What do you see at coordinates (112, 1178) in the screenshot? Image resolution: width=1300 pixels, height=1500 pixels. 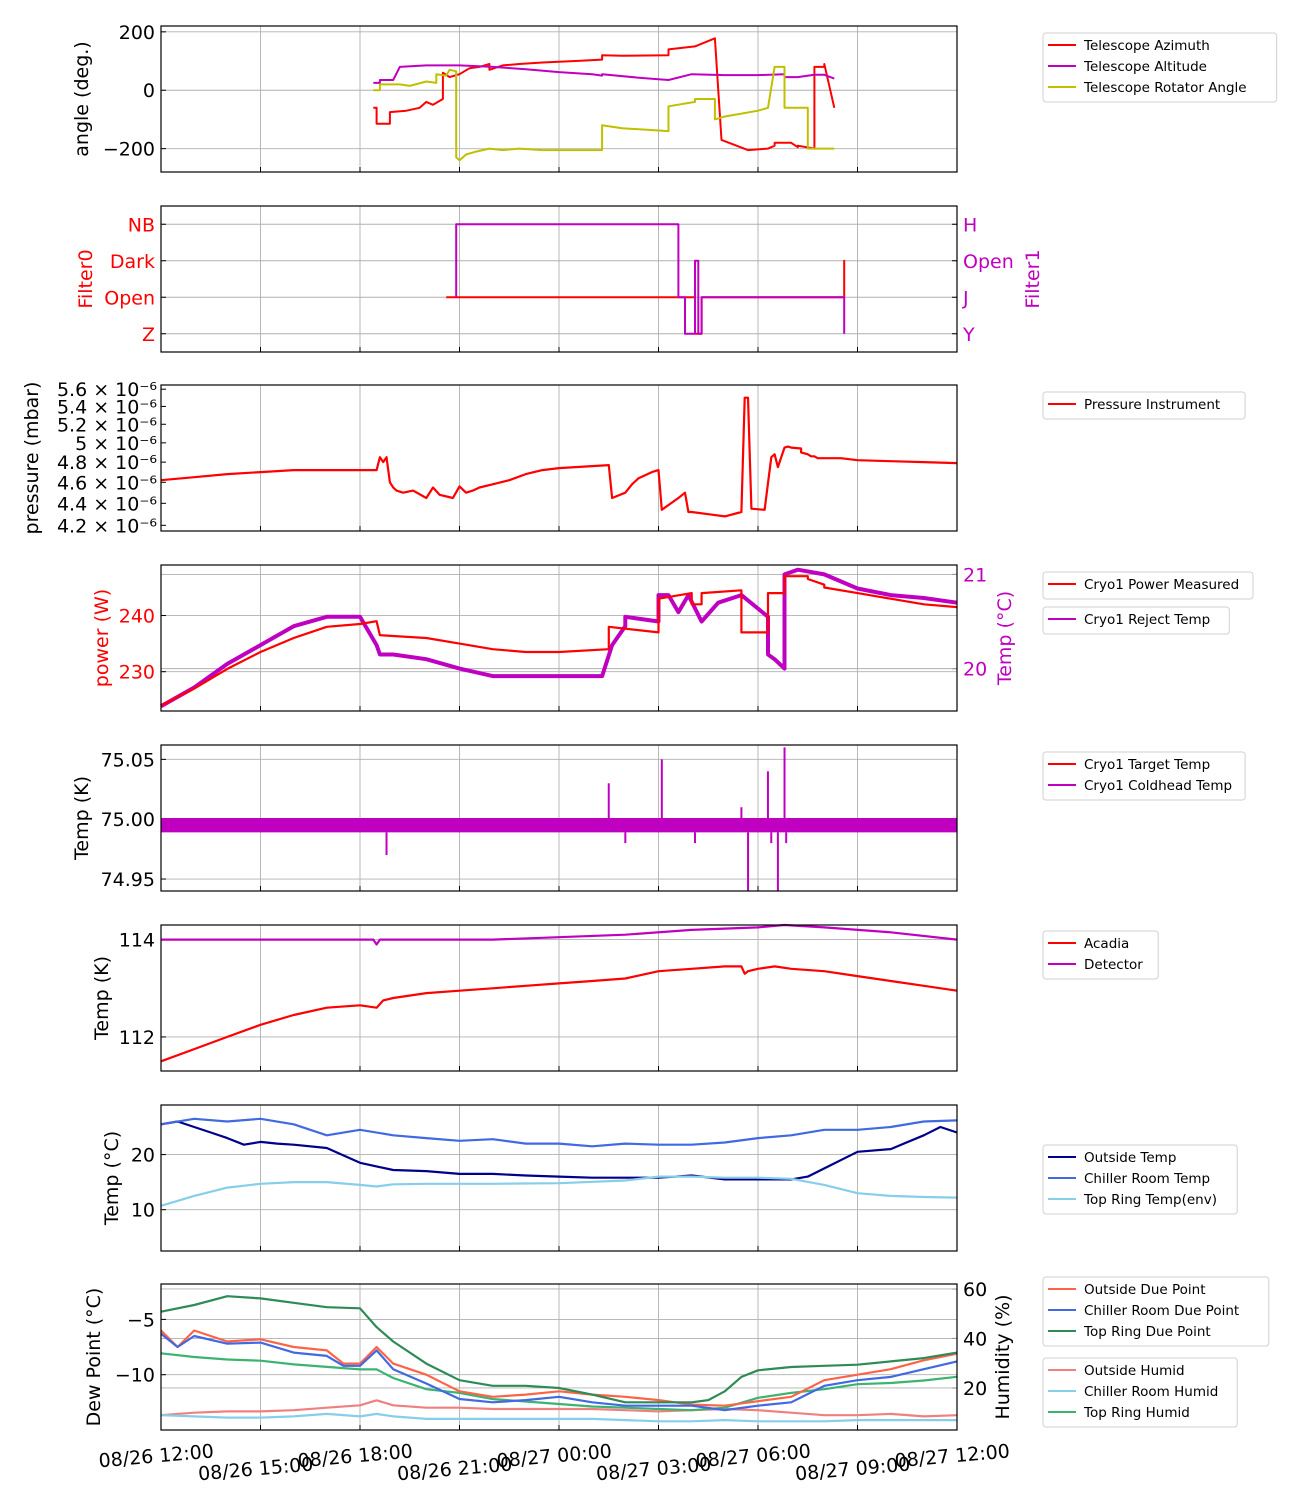 I see `y-axis-label: Temp (°C)` at bounding box center [112, 1178].